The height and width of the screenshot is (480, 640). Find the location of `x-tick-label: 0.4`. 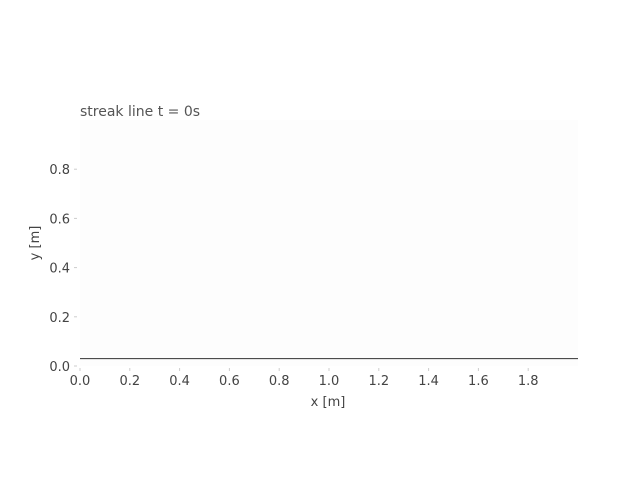

x-tick-label: 0.4 is located at coordinates (179, 381).